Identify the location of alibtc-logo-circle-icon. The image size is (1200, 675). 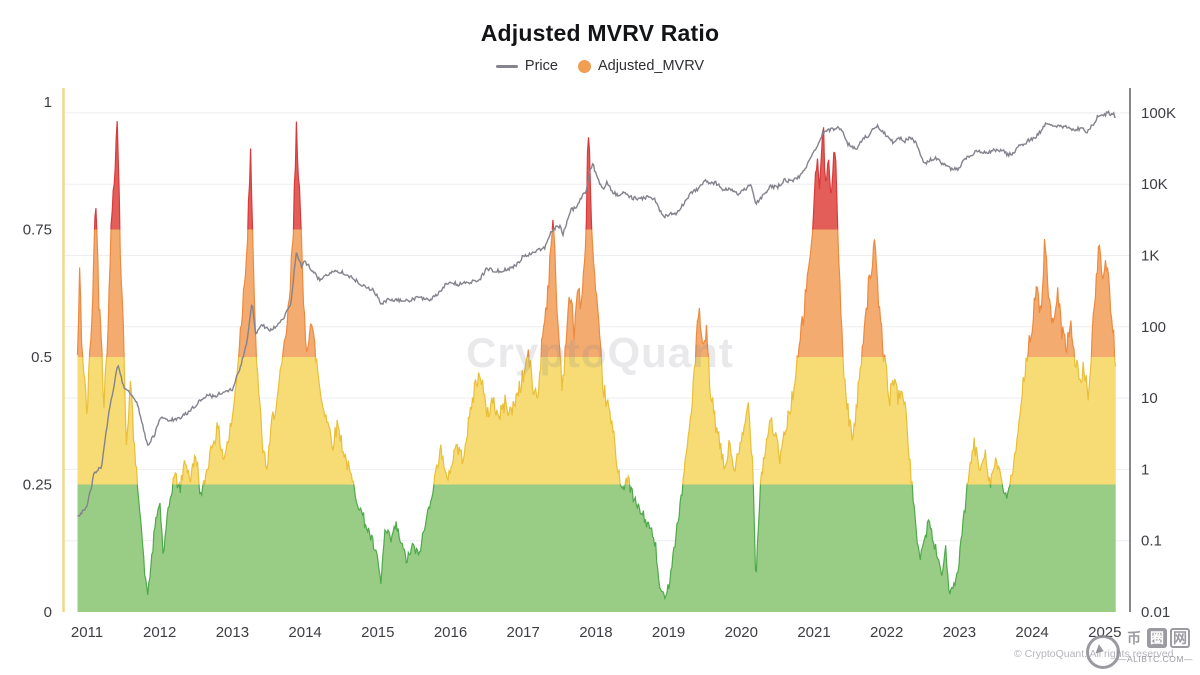
(1103, 652).